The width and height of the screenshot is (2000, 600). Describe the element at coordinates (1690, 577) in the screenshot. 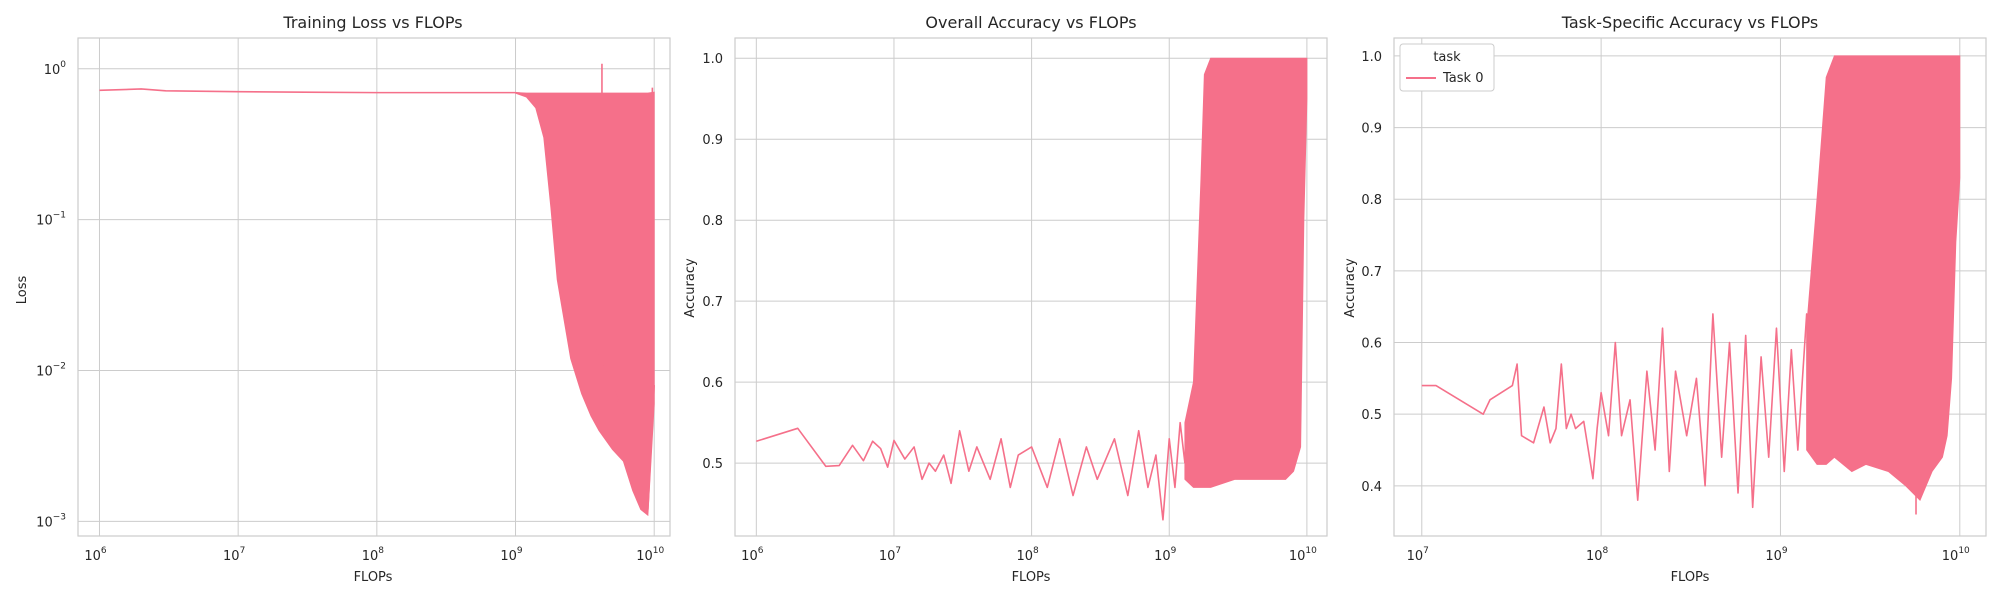

I see `panel-3-xlabel: FLOPs` at that location.